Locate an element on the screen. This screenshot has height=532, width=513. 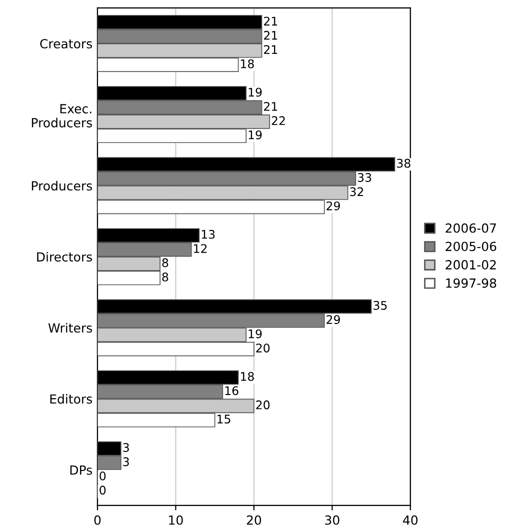
data-label: 22 is located at coordinates (278, 120).